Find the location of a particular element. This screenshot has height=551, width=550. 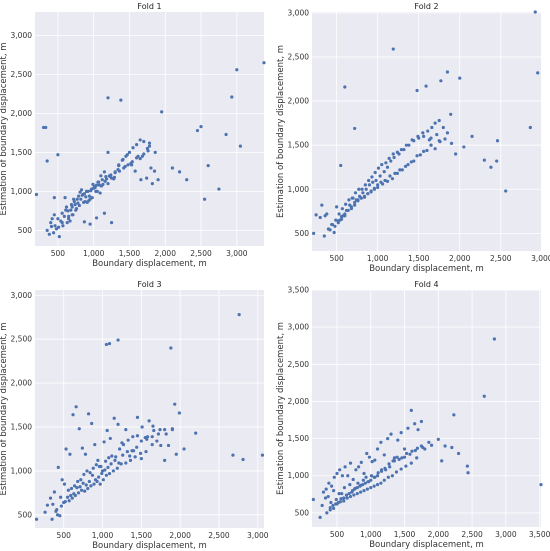

panel-title: Fold 4 is located at coordinates (426, 284).